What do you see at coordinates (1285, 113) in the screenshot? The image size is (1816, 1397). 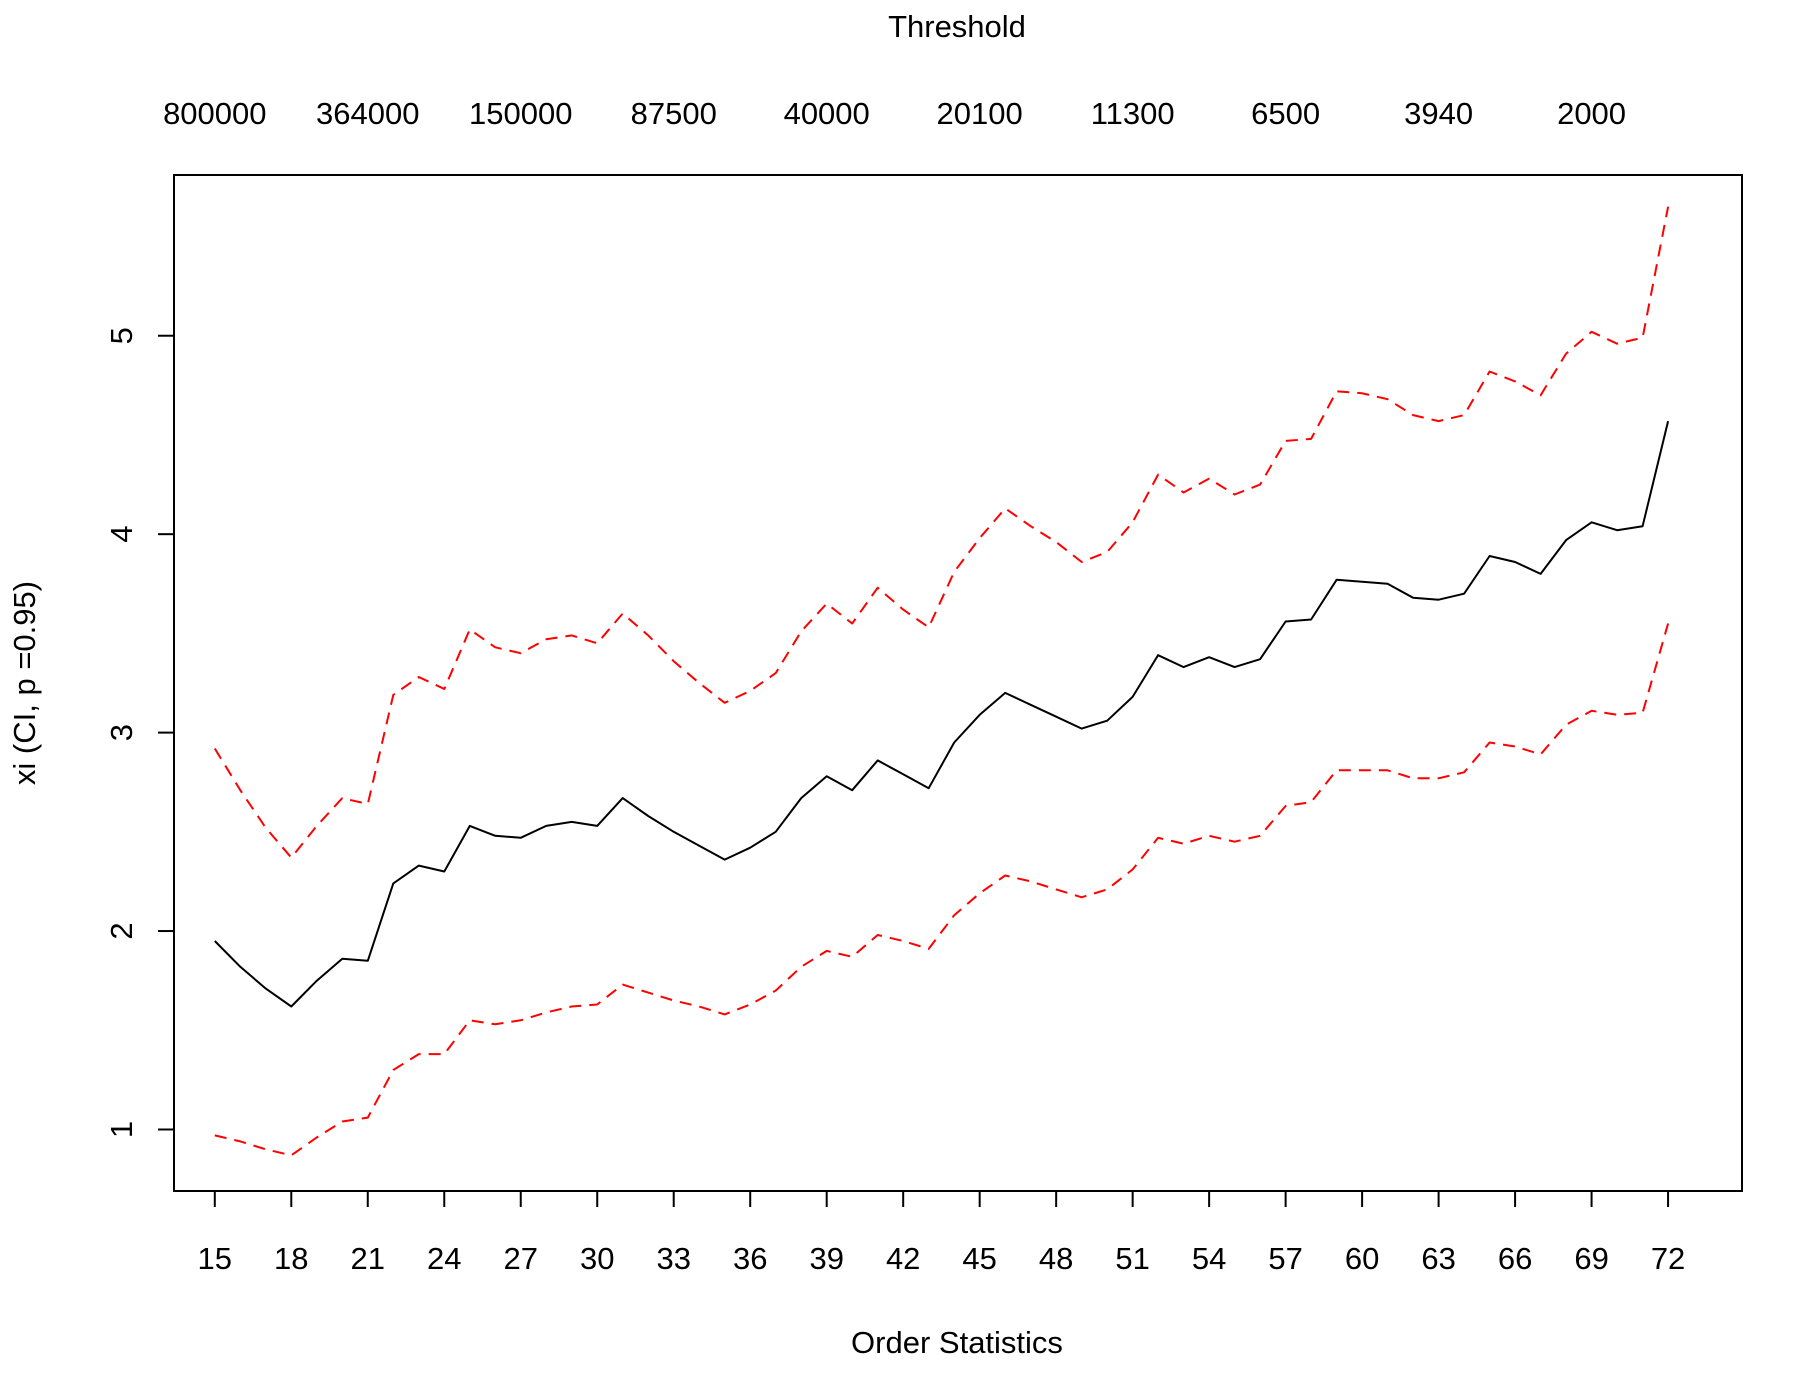 I see `top-tick-label: 6500` at bounding box center [1285, 113].